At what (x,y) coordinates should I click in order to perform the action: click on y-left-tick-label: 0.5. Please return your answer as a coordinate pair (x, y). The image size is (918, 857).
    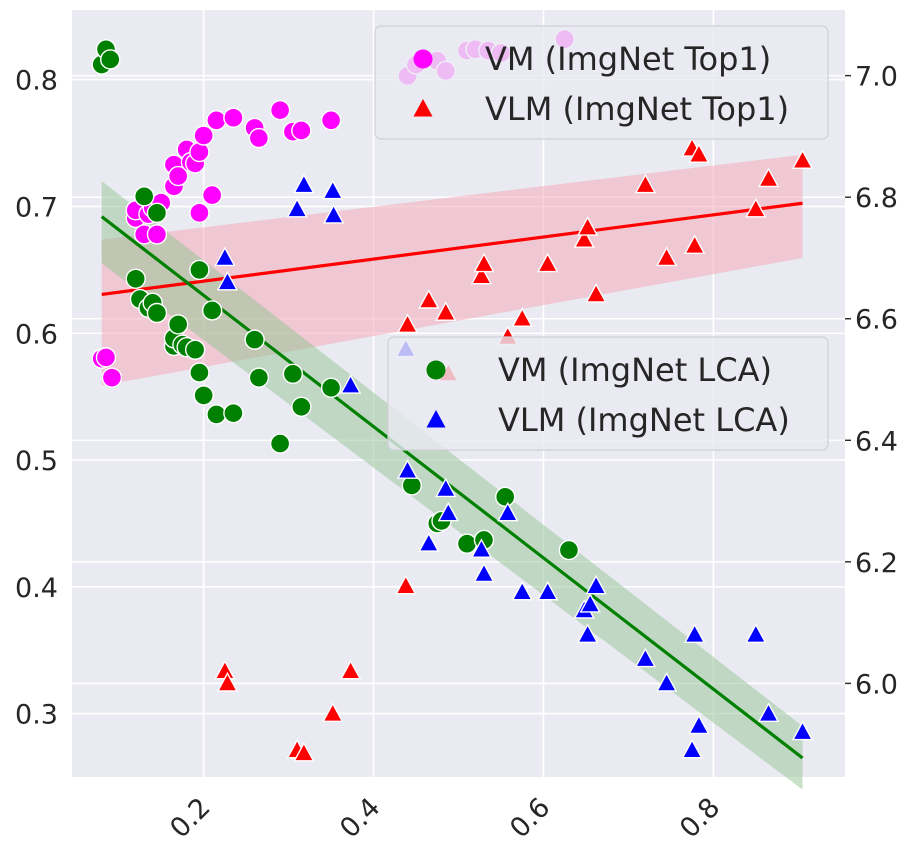
    Looking at the image, I should click on (36, 461).